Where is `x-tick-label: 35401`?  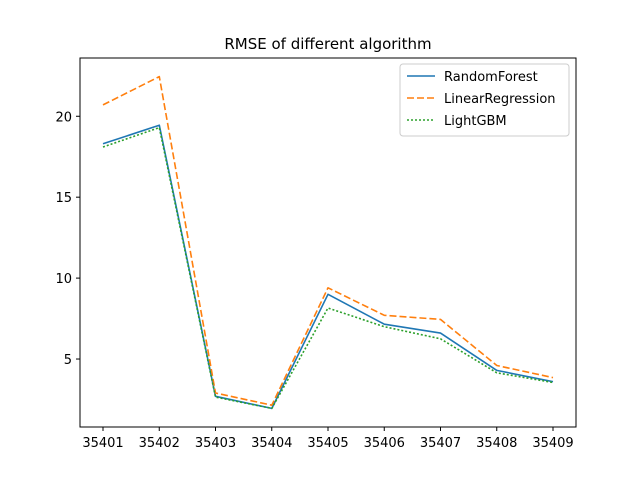 x-tick-label: 35401 is located at coordinates (102, 443).